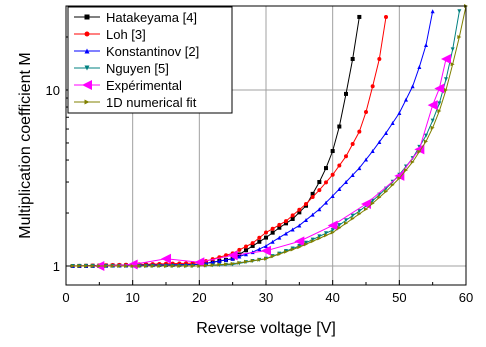 The image size is (486, 347). Describe the element at coordinates (144, 85) in the screenshot. I see `legend-label: Expérimental` at that location.